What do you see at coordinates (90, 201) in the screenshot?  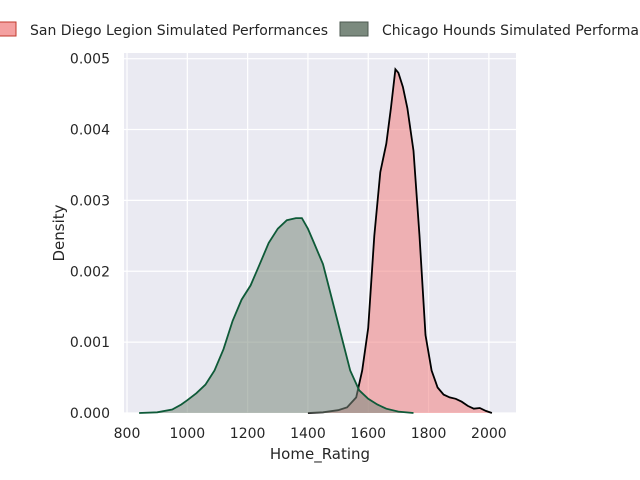 I see `y-tick-label: 0.003` at bounding box center [90, 201].